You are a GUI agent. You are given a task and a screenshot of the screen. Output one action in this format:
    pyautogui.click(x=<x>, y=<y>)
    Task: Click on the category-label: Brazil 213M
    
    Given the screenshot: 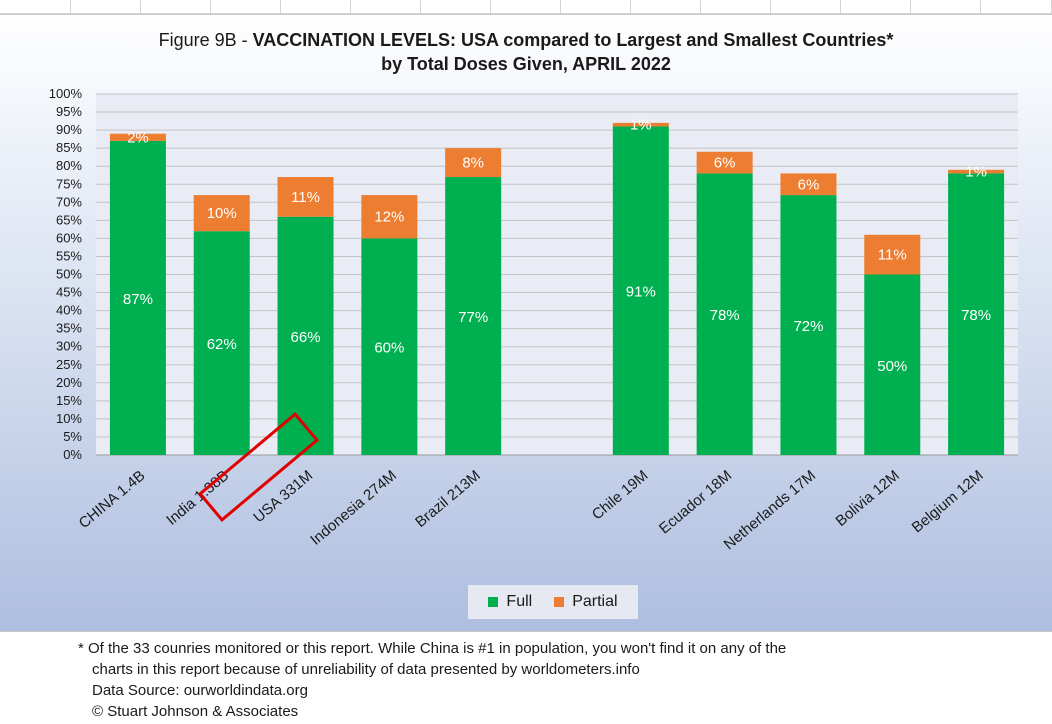 What is the action you would take?
    pyautogui.click(x=448, y=499)
    